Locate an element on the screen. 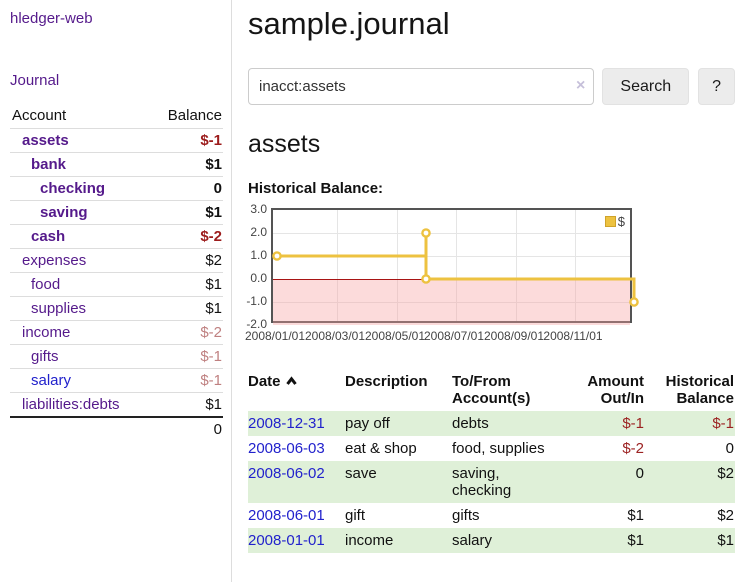 This screenshot has width=742, height=582. page-title: sample.journal is located at coordinates (349, 23).